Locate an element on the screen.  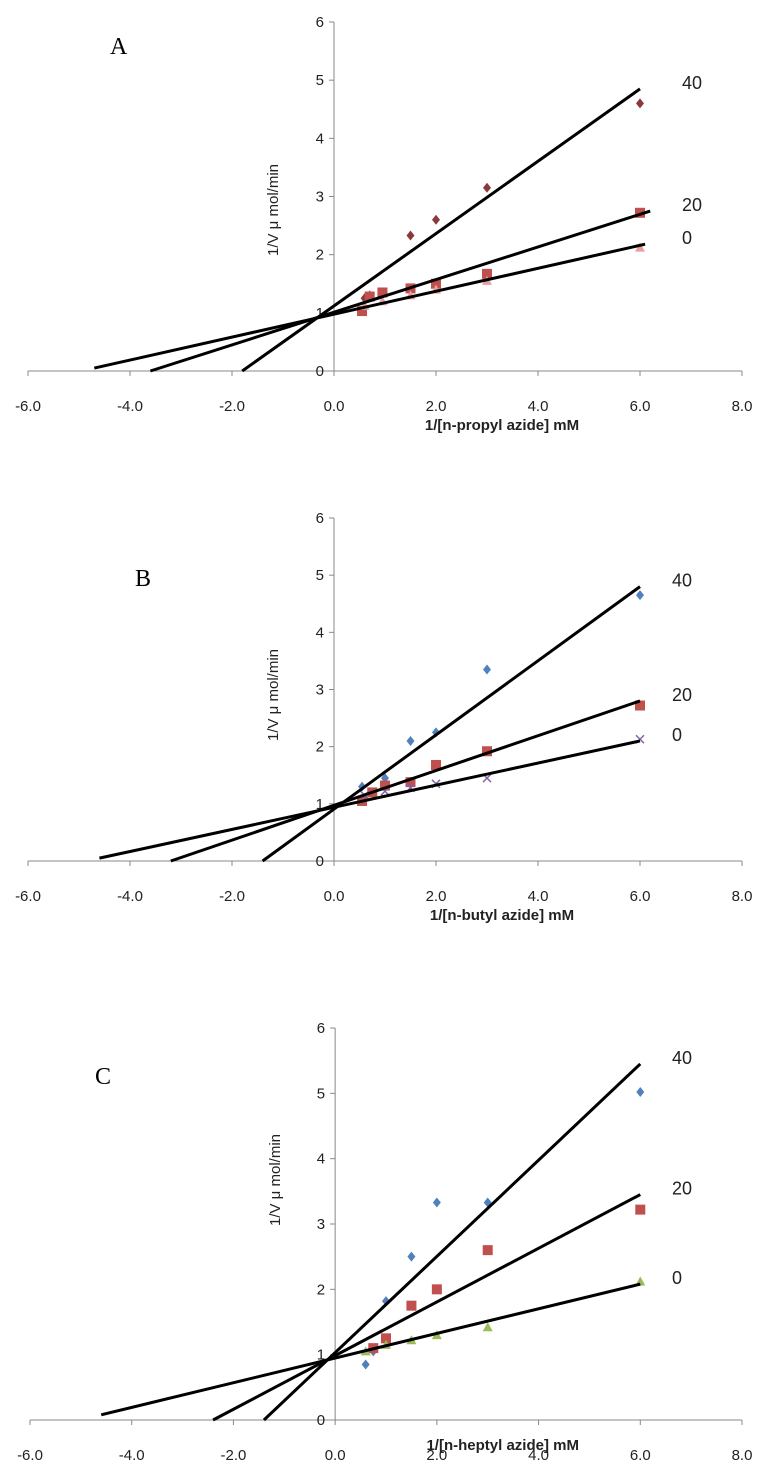
x-axis-title: 1/[n-butyl azide] mM is located at coordinates (502, 915).